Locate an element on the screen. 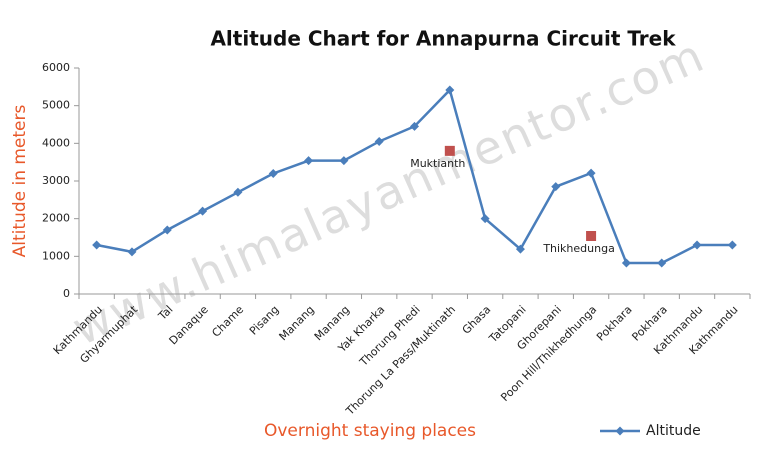  x-tick-label: Manang is located at coordinates (297, 323).